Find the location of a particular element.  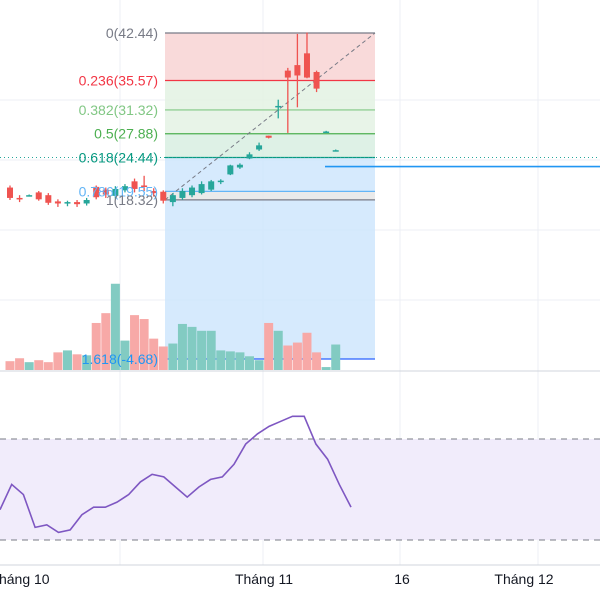

fib-zone-0.618 is located at coordinates (270, 145).